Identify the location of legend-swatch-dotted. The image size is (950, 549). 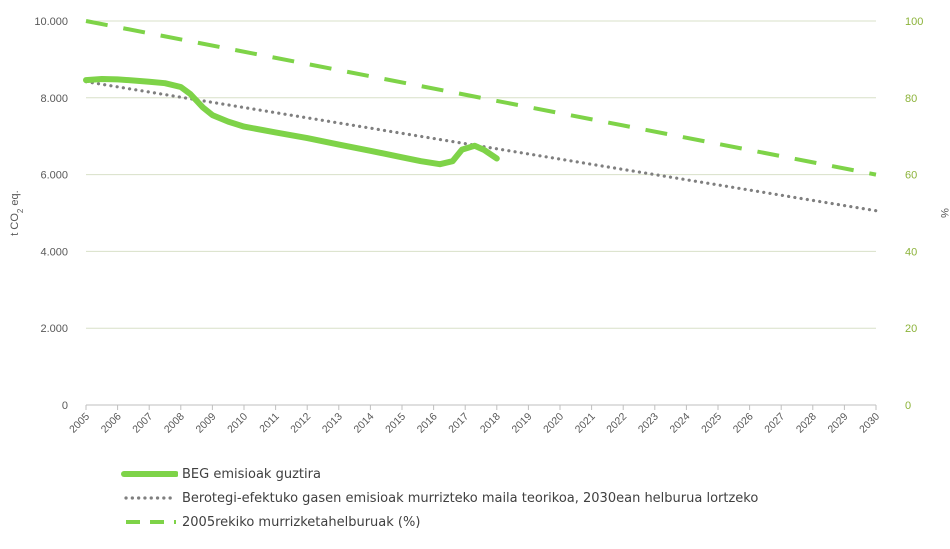
(151, 498).